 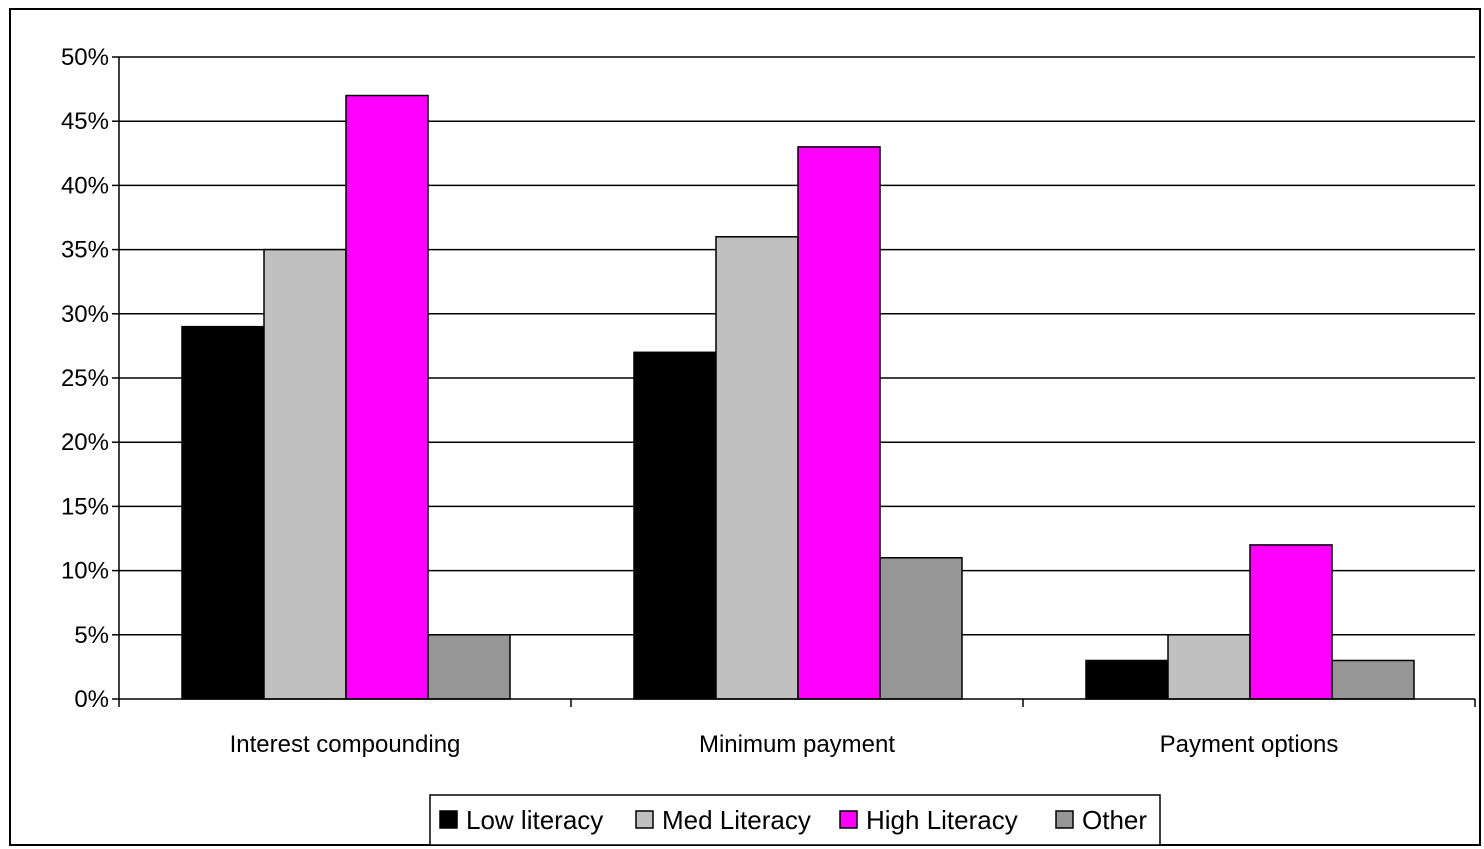 I want to click on y-tick-label: 5%, so click(x=91, y=635).